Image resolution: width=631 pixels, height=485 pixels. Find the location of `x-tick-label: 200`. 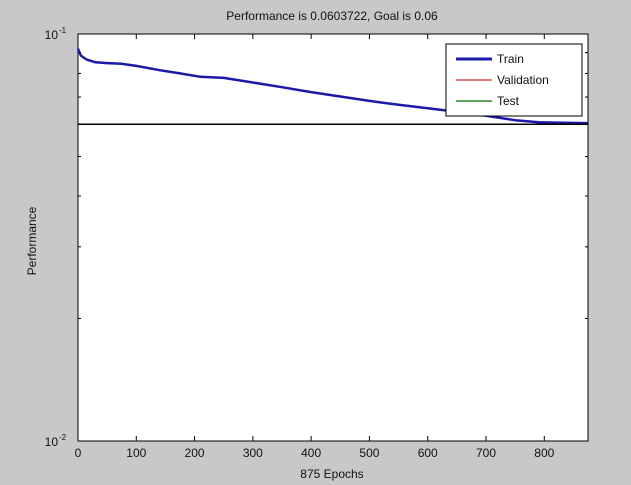

x-tick-label: 200 is located at coordinates (195, 453).